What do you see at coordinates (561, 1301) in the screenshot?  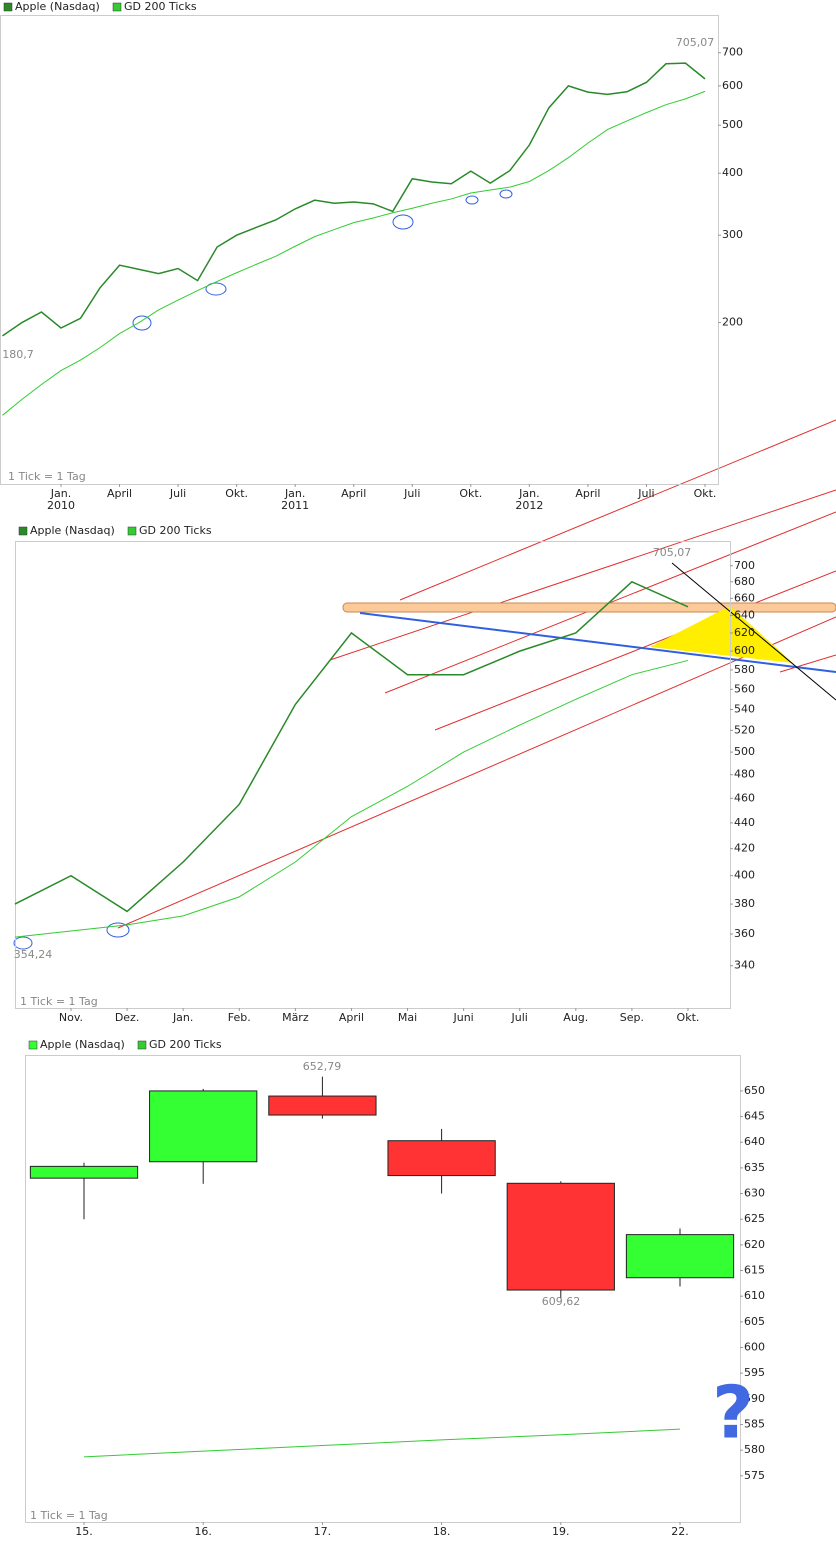 I see `annotation: 609,62` at bounding box center [561, 1301].